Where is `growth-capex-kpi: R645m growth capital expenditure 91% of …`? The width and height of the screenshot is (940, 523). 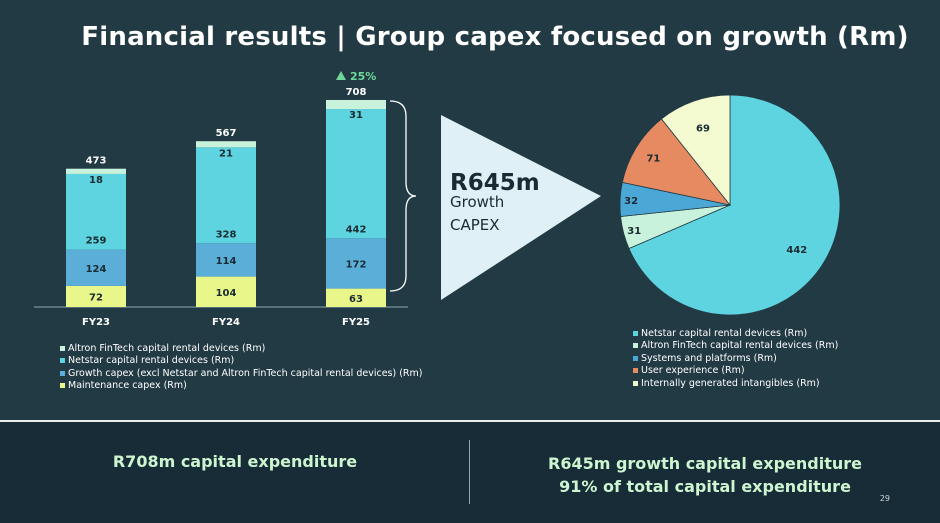
growth-capex-kpi: R645m growth capital expenditure 91% of … is located at coordinates (705, 475).